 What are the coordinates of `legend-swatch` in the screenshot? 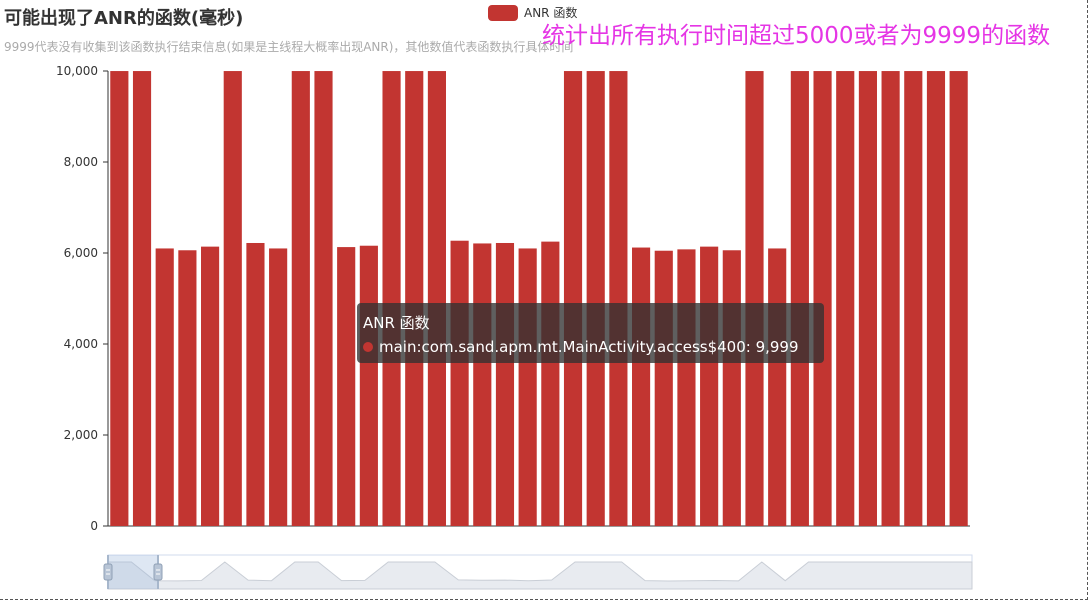 It's located at (503, 12).